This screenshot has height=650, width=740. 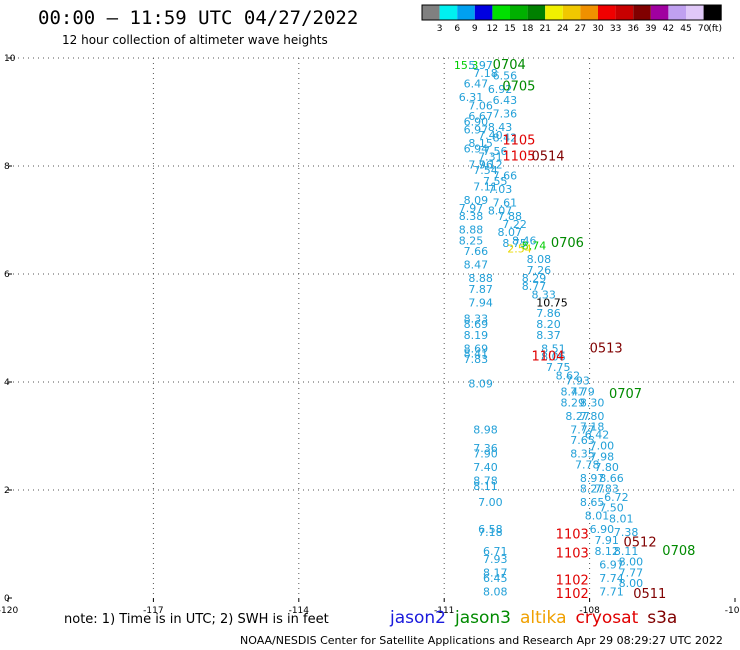 I want to click on wave-height-label: 7.79, so click(x=582, y=392).